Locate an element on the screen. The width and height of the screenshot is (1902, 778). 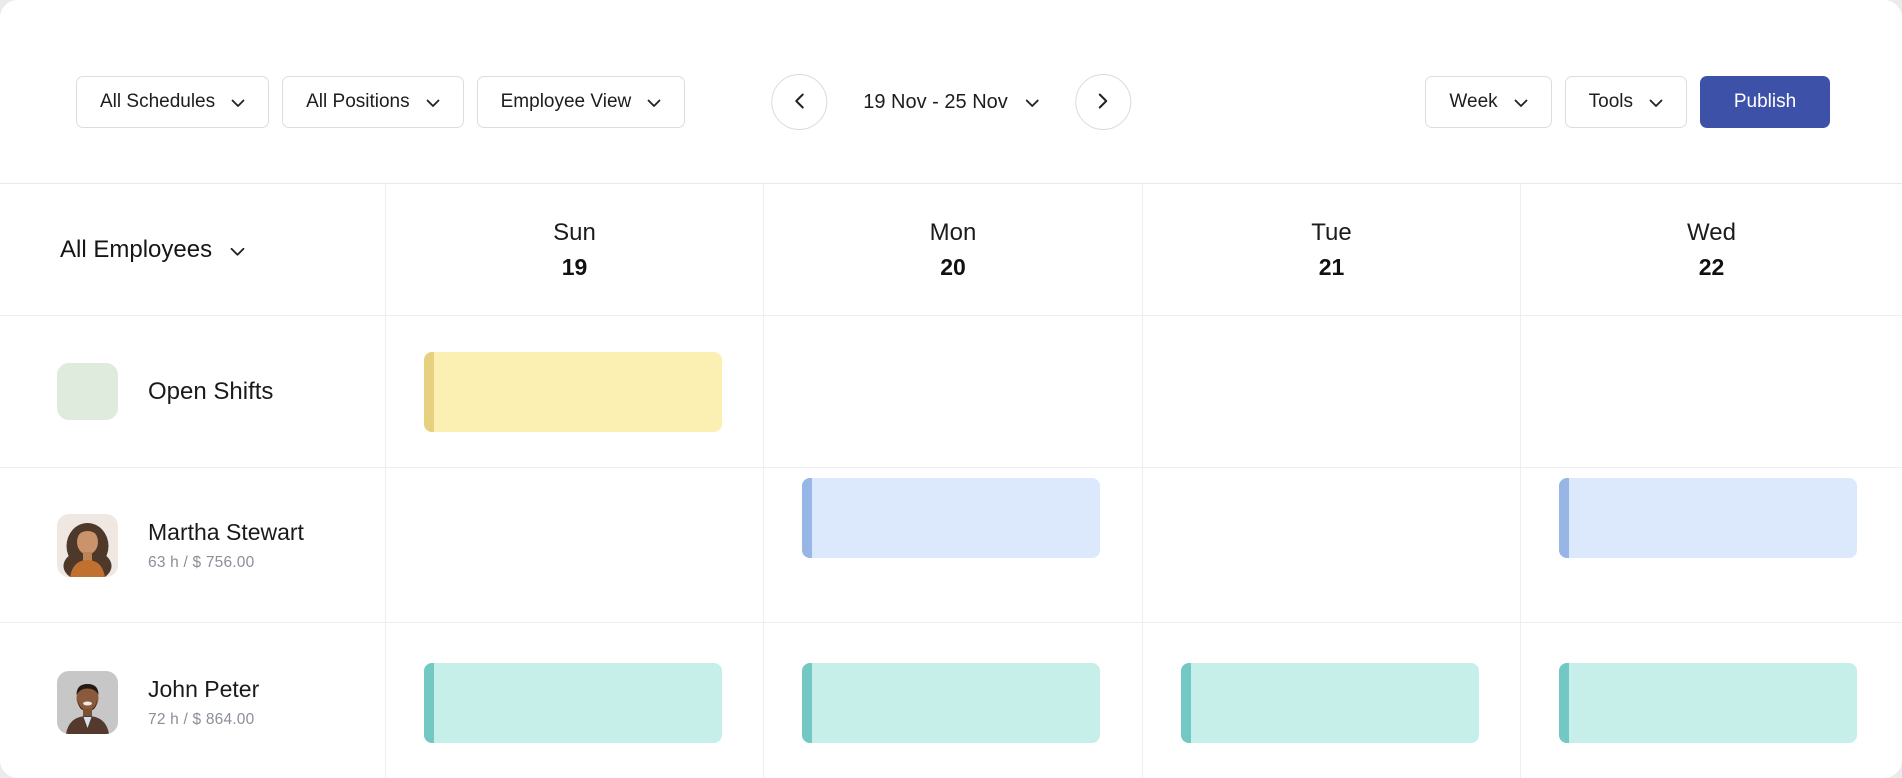
actions-group: Week Tools Publish is located at coordinates (1627, 101).